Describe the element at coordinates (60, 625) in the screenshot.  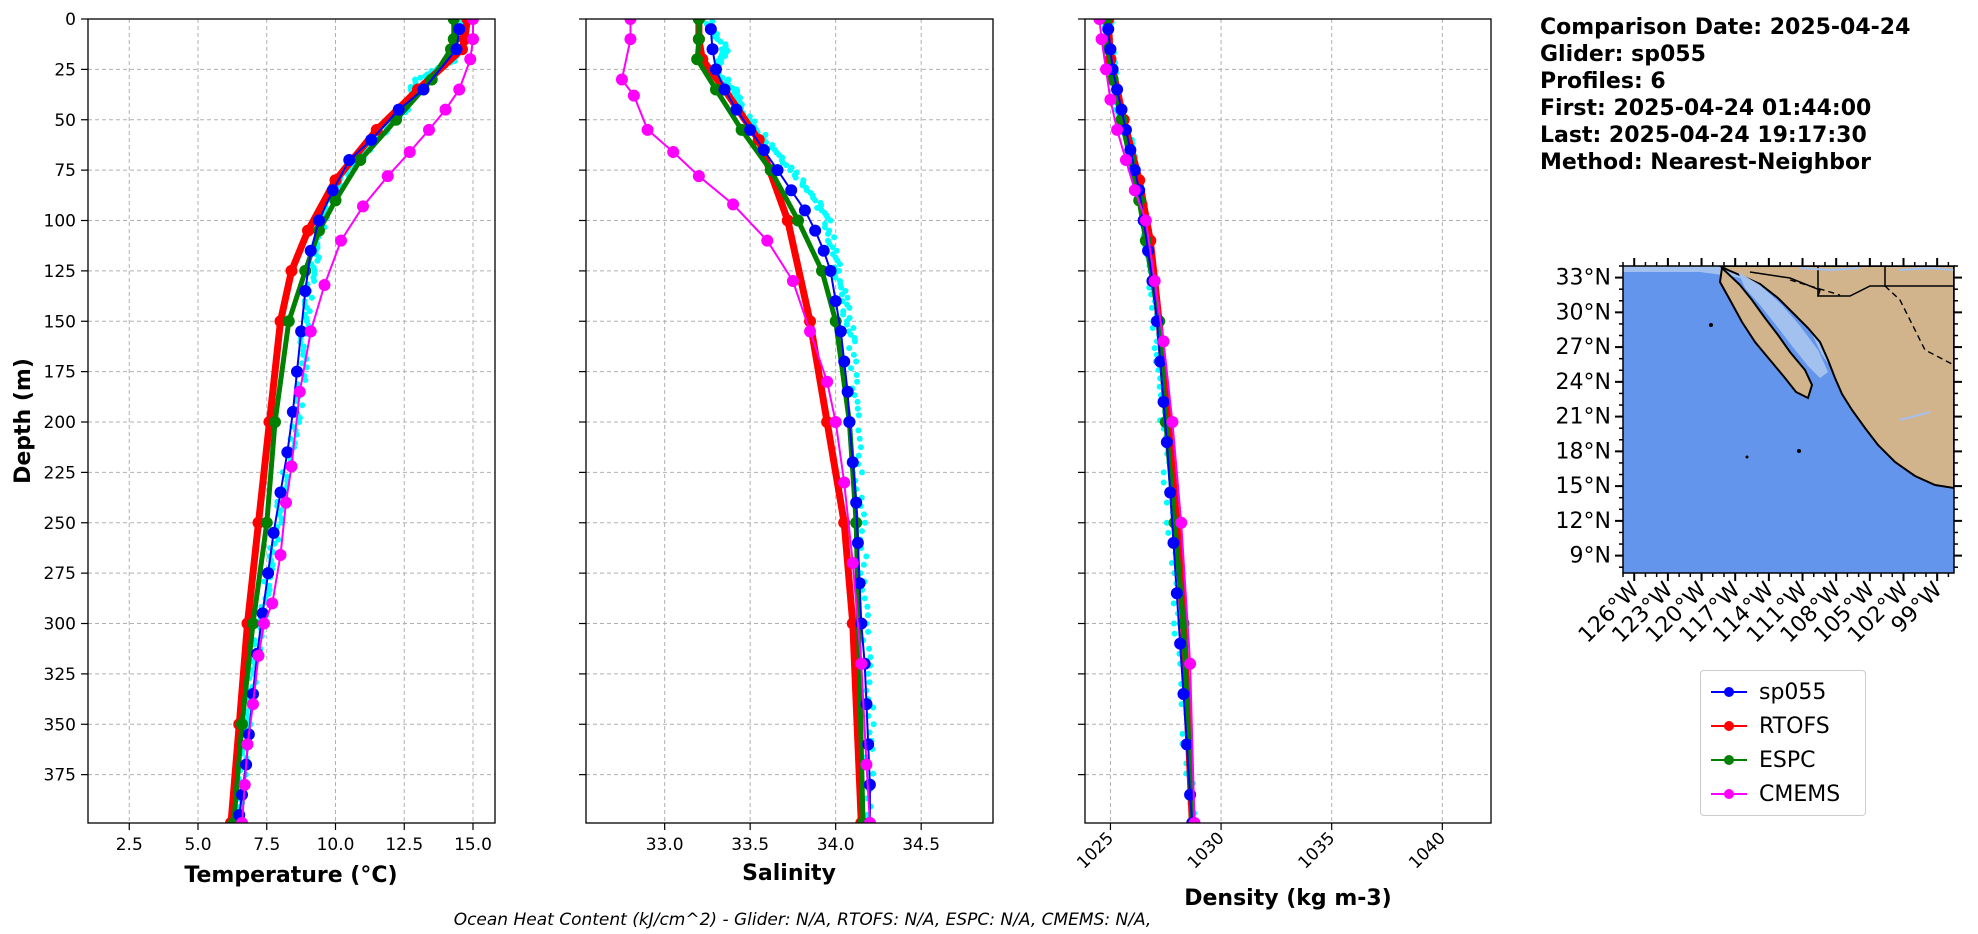
I see `y-tick-label: 300` at that location.